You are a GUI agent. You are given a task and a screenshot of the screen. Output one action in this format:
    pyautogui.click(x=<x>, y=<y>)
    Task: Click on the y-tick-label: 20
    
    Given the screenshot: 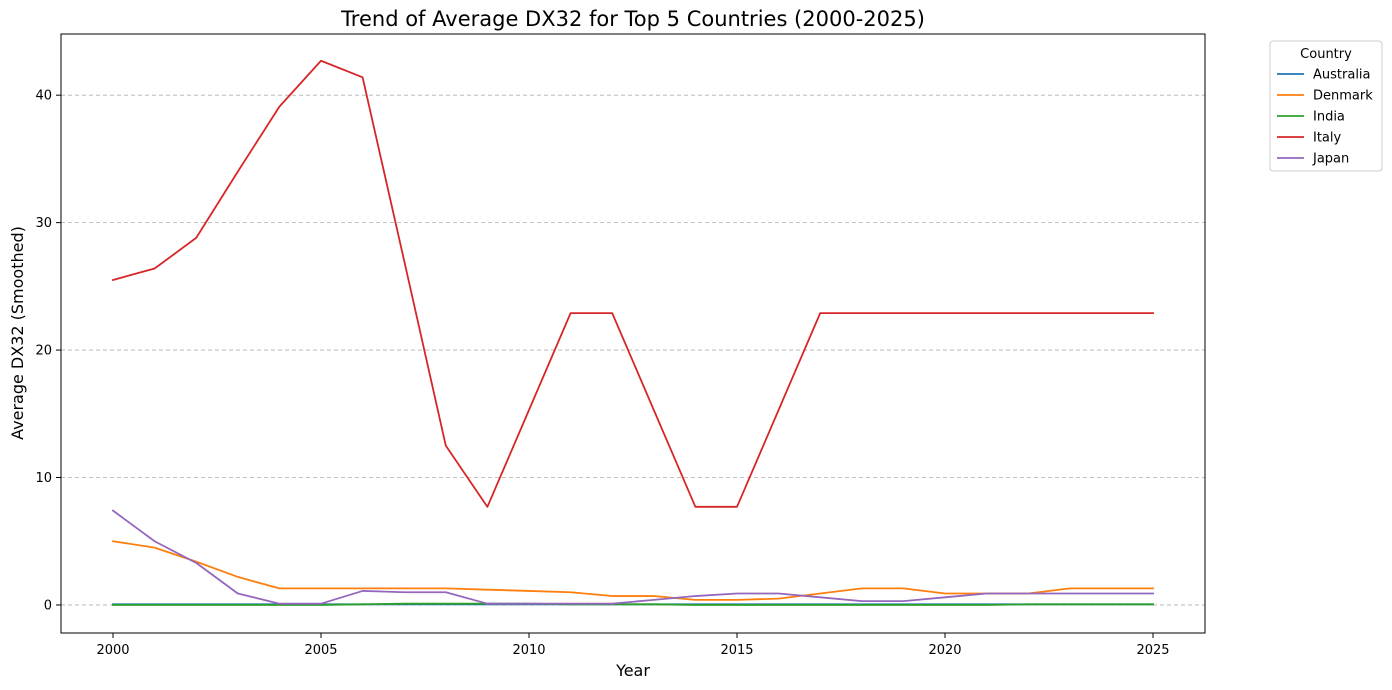 What is the action you would take?
    pyautogui.click(x=43, y=351)
    